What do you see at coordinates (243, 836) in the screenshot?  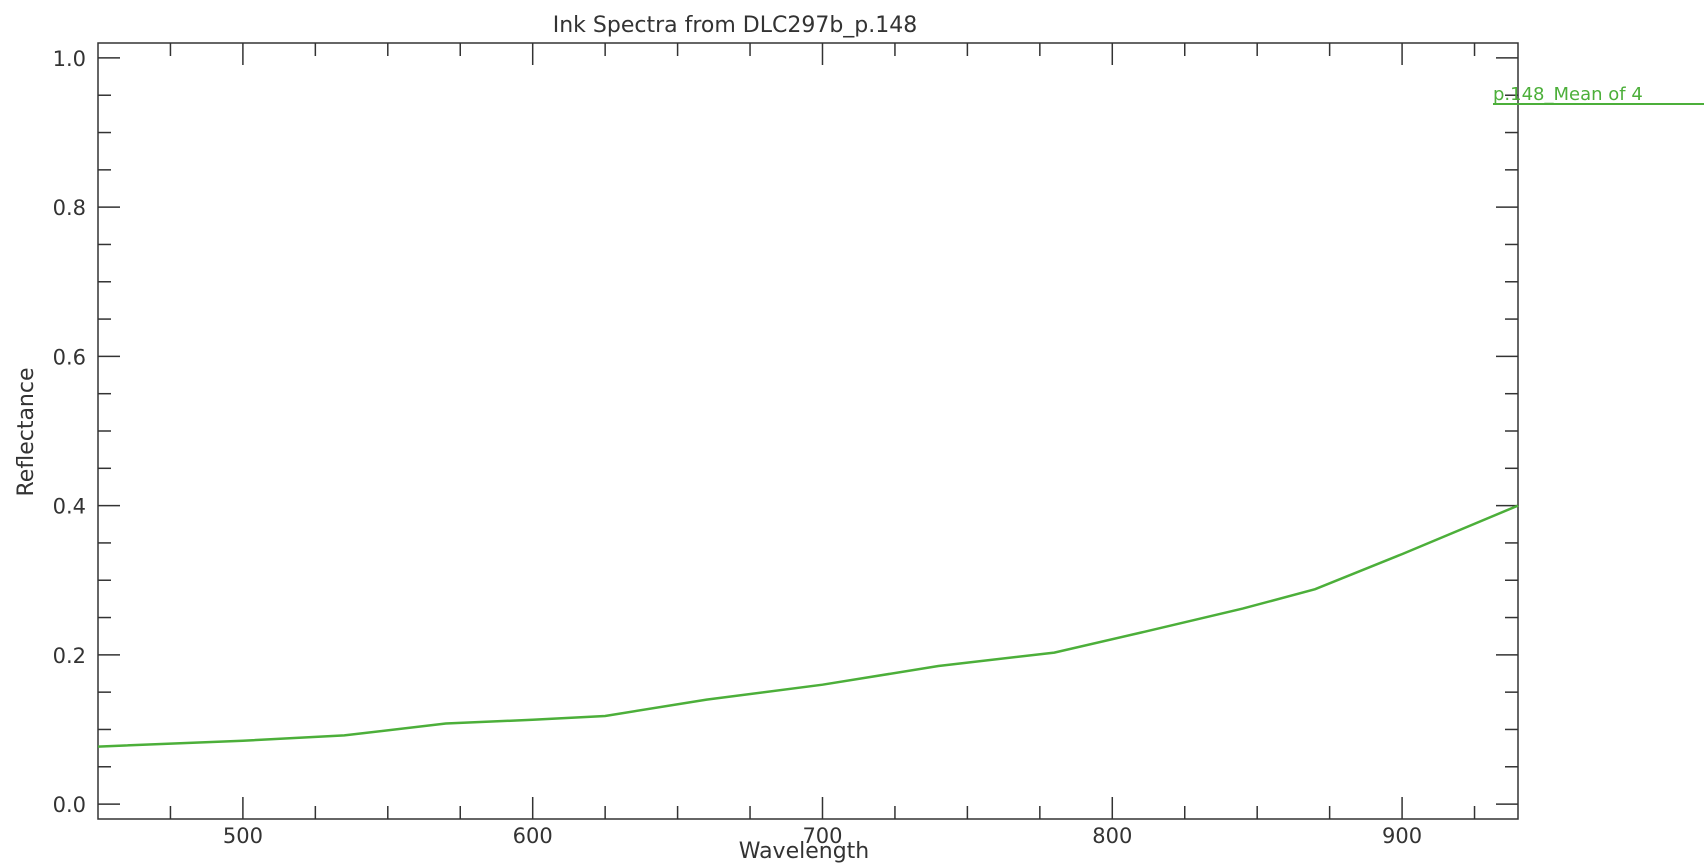 I see `x-tick-label: 500` at bounding box center [243, 836].